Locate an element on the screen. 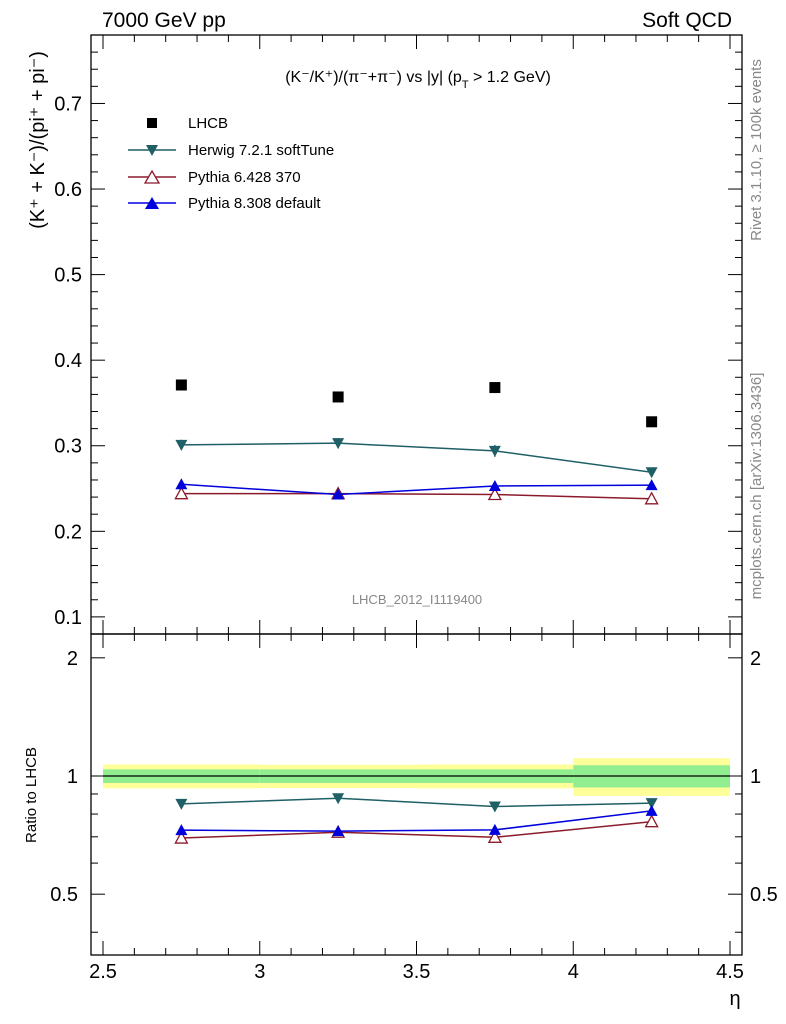  rivet-label: Rivet 3.1.10, ≥ 100k events is located at coordinates (756, 150).